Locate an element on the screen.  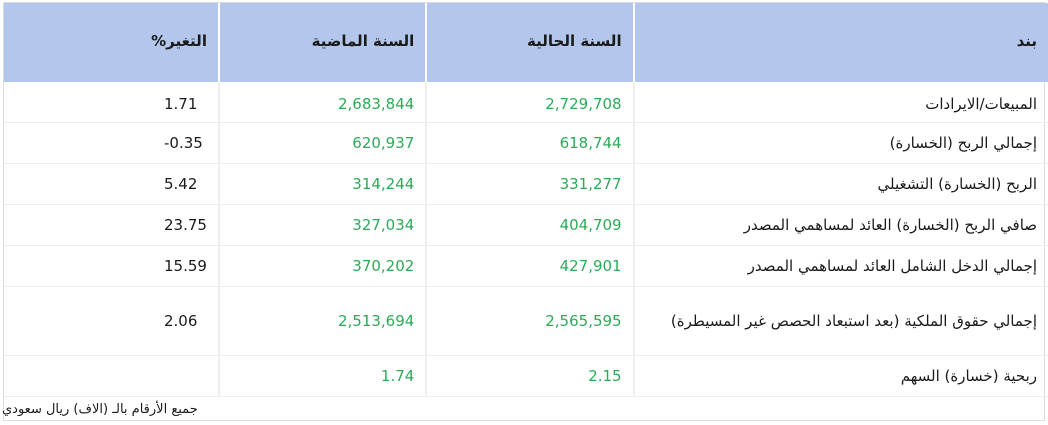
table-row: ربحية (خسارة) السهم 2.15 1.74 is located at coordinates (526, 376).